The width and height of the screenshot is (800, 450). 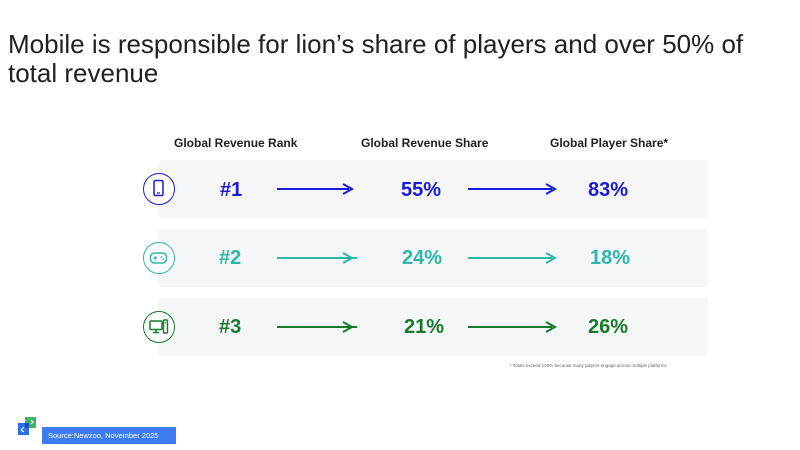 I want to click on column-header-player-share: Global Player Share*, so click(x=609, y=143).